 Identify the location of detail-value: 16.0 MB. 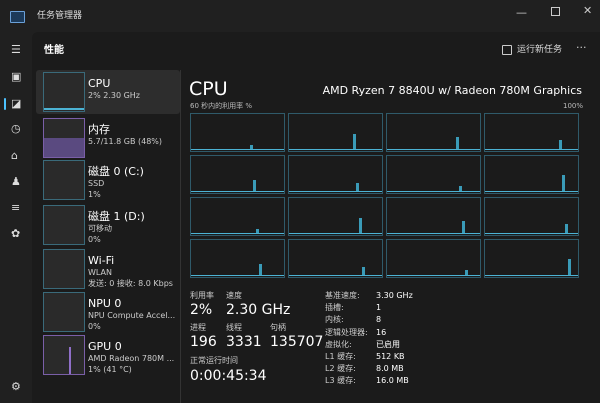
(392, 381).